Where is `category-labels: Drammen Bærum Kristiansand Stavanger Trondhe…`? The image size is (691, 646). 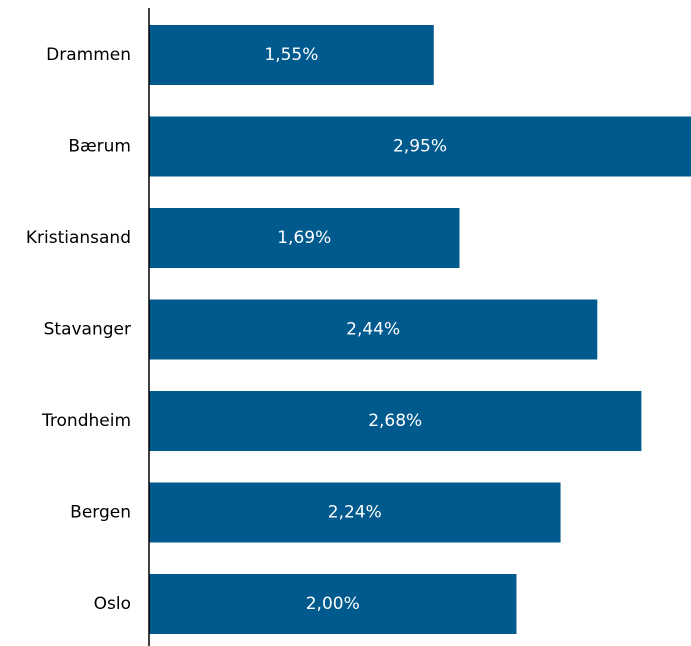
category-labels: Drammen Bærum Kristiansand Stavanger Trondhe… is located at coordinates (78, 329).